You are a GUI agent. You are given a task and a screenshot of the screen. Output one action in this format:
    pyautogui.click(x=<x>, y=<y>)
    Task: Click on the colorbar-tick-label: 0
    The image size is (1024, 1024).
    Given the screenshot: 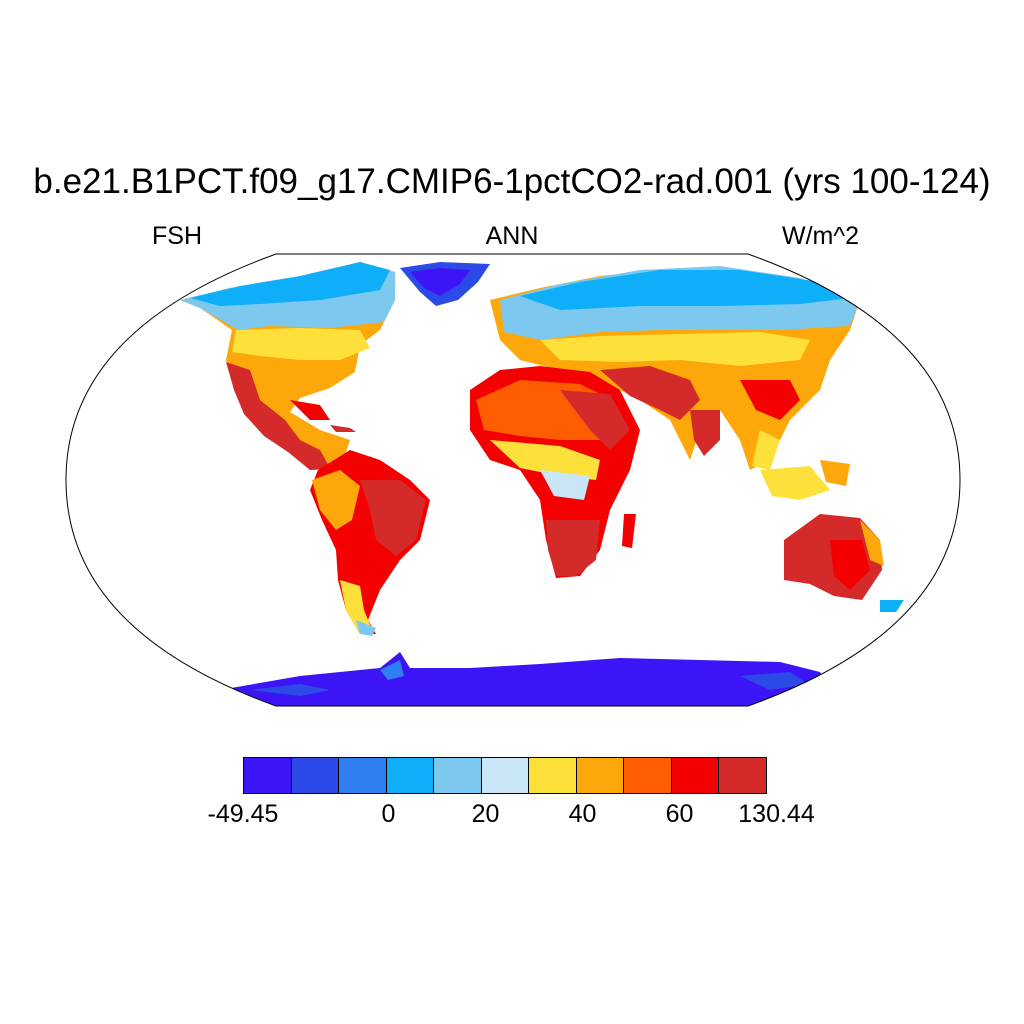 What is the action you would take?
    pyautogui.click(x=388, y=814)
    